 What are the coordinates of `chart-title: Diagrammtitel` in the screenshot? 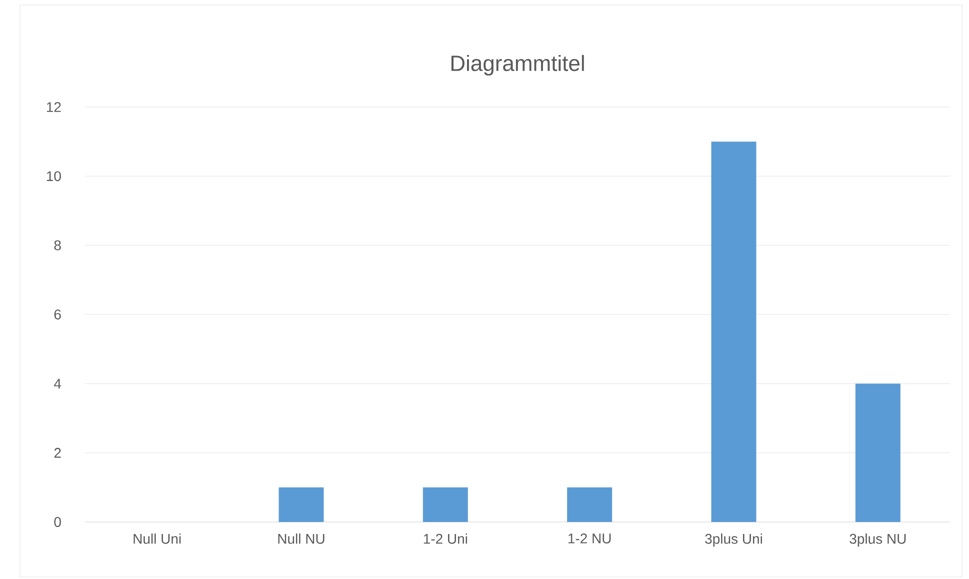 It's located at (517, 65).